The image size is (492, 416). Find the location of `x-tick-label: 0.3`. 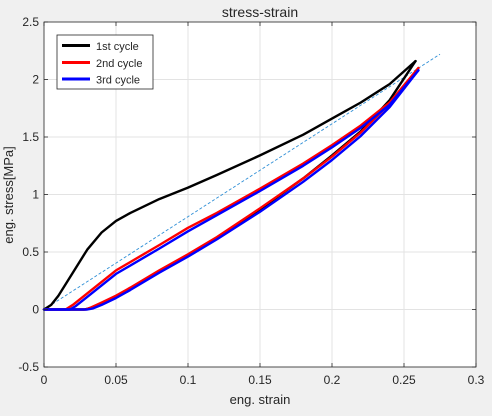

x-tick-label: 0.3 is located at coordinates (476, 380).